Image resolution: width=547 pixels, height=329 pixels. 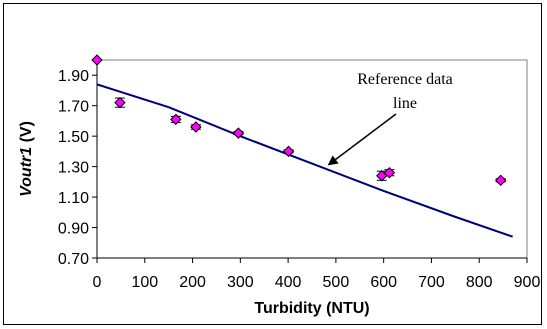 What do you see at coordinates (73, 76) in the screenshot?
I see `y-tick-label: 1.90` at bounding box center [73, 76].